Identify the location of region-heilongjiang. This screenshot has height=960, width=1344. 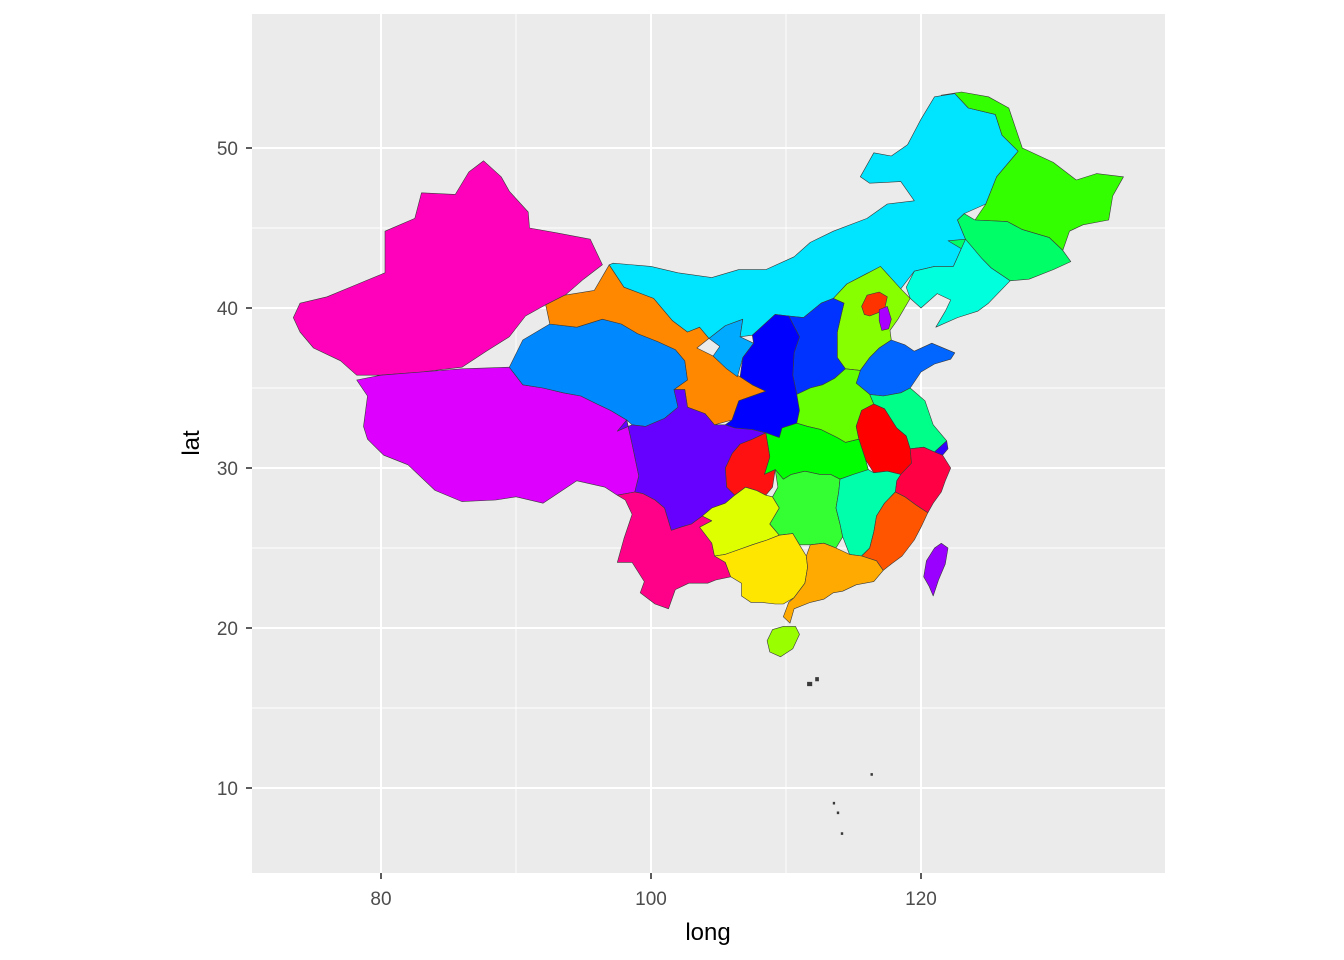
(1032, 171).